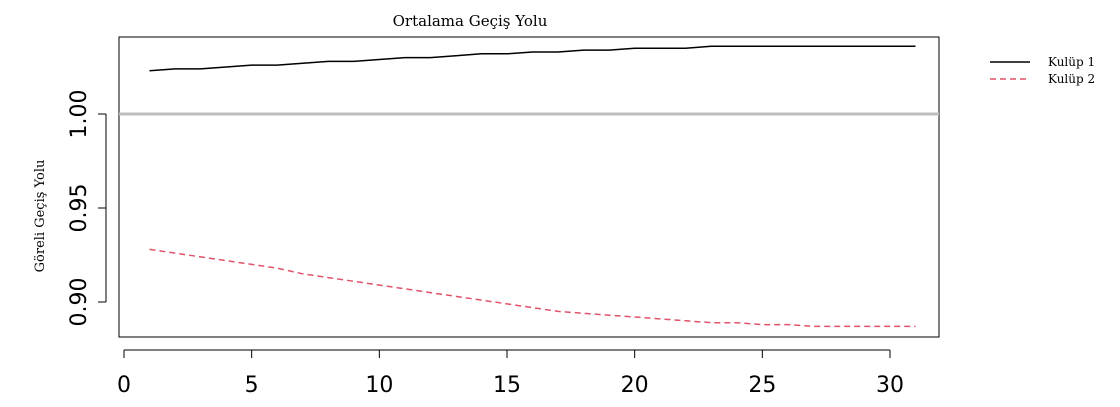 The height and width of the screenshot is (407, 1120). Describe the element at coordinates (507, 385) in the screenshot. I see `x-tick-label: 15` at that location.